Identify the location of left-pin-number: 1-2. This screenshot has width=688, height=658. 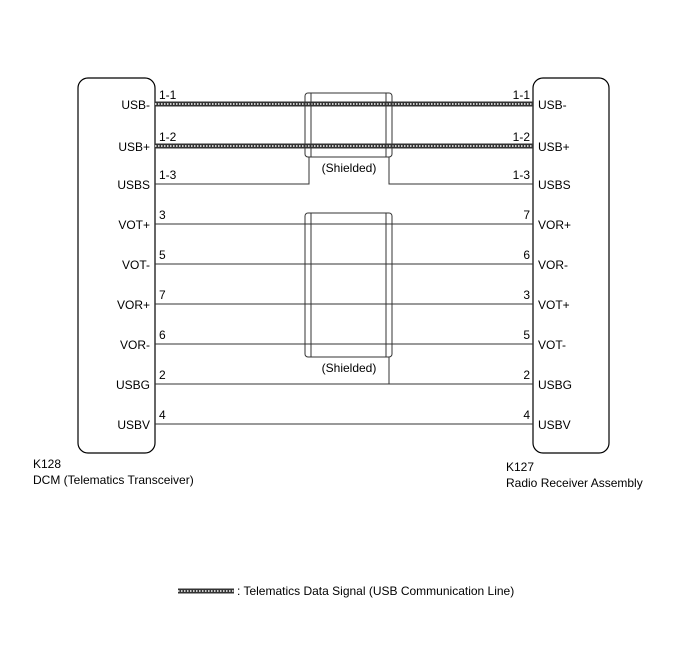
(168, 137).